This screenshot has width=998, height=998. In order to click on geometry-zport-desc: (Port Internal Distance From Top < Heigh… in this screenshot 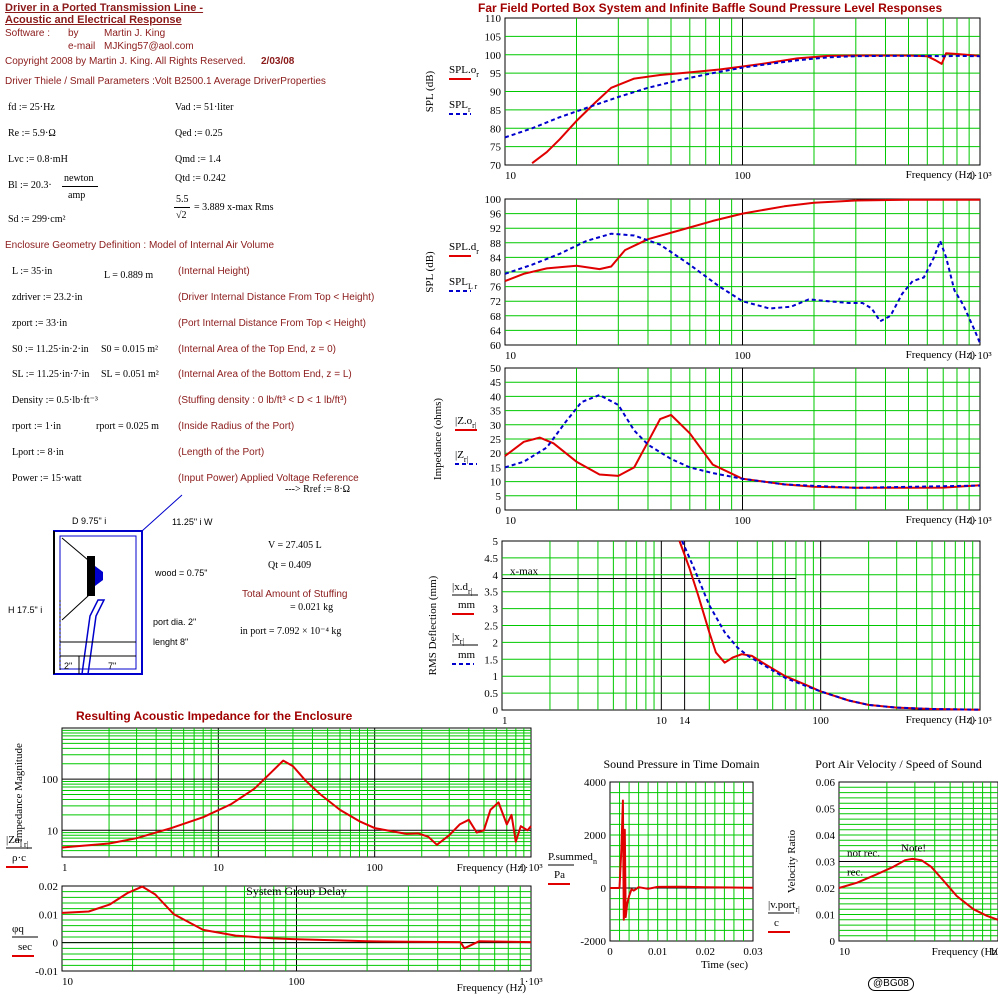, I will do `click(272, 323)`.